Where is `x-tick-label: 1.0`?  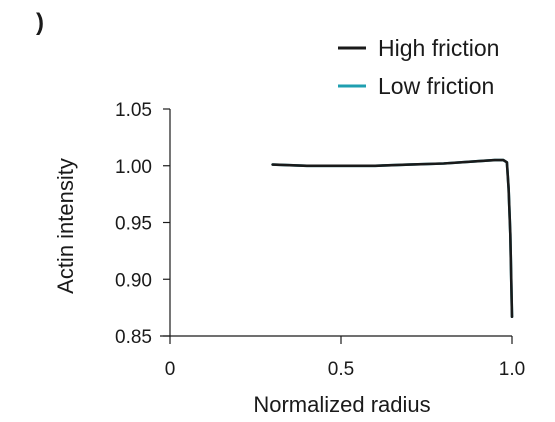
x-tick-label: 1.0 is located at coordinates (512, 369).